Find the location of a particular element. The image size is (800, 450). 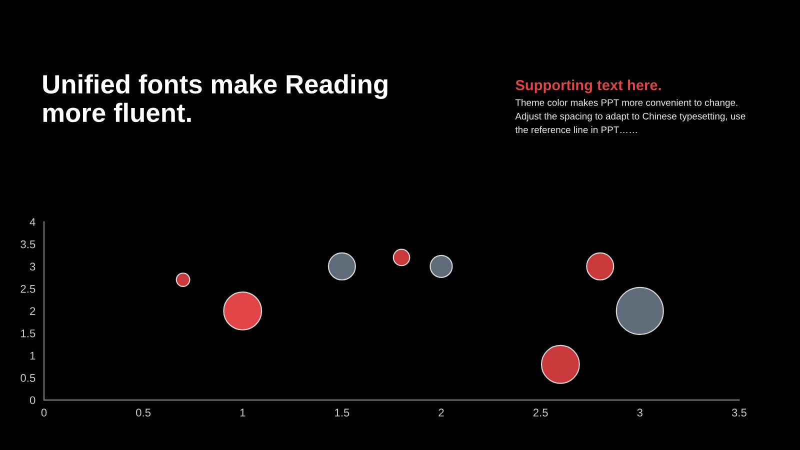

x-tick-label: 1 is located at coordinates (243, 412).